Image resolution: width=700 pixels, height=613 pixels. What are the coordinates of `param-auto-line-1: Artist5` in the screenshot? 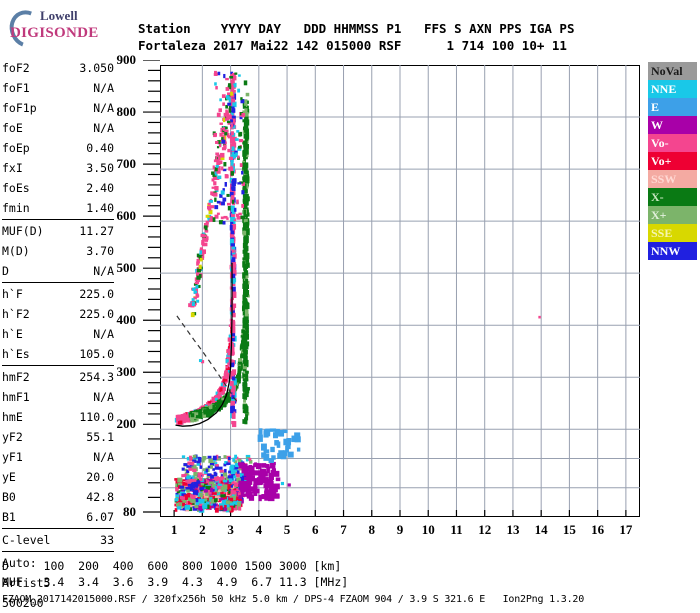 It's located at (26, 583).